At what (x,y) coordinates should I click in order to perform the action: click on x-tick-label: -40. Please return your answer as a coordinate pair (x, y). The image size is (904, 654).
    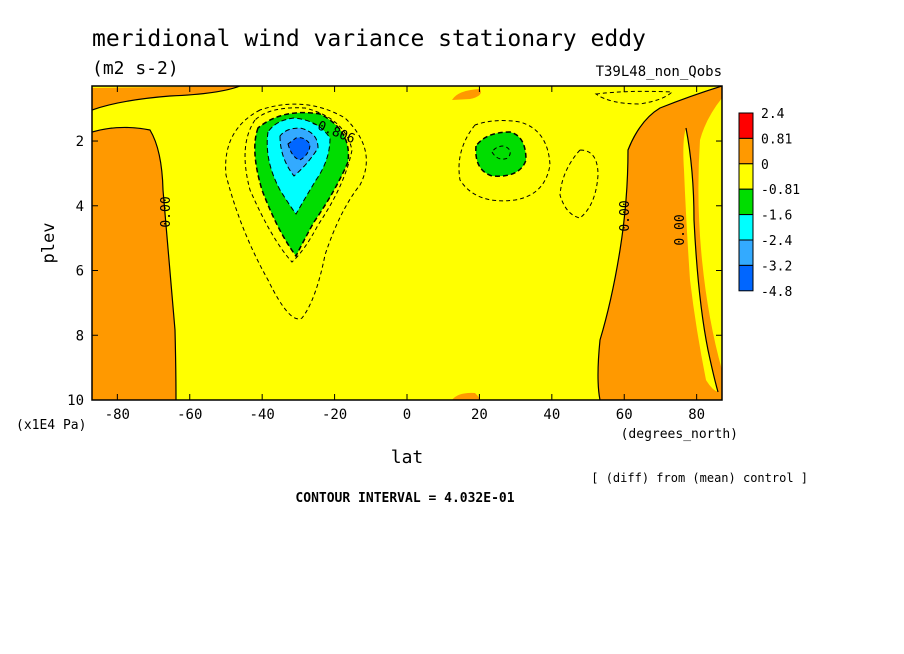
    Looking at the image, I should click on (262, 415).